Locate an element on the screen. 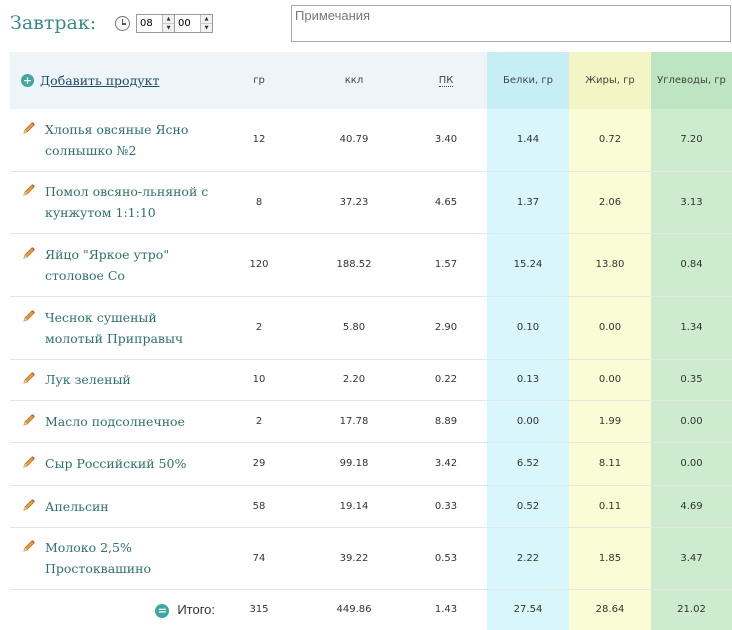  cell-pk: 3.40 is located at coordinates (446, 140).